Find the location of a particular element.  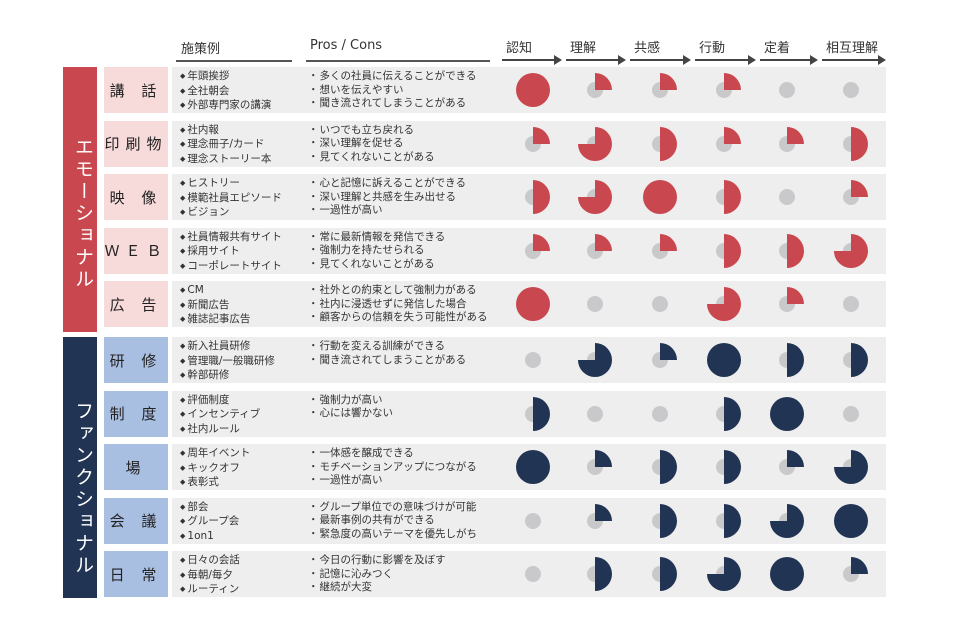

example-item: キックオフ is located at coordinates (241, 469).